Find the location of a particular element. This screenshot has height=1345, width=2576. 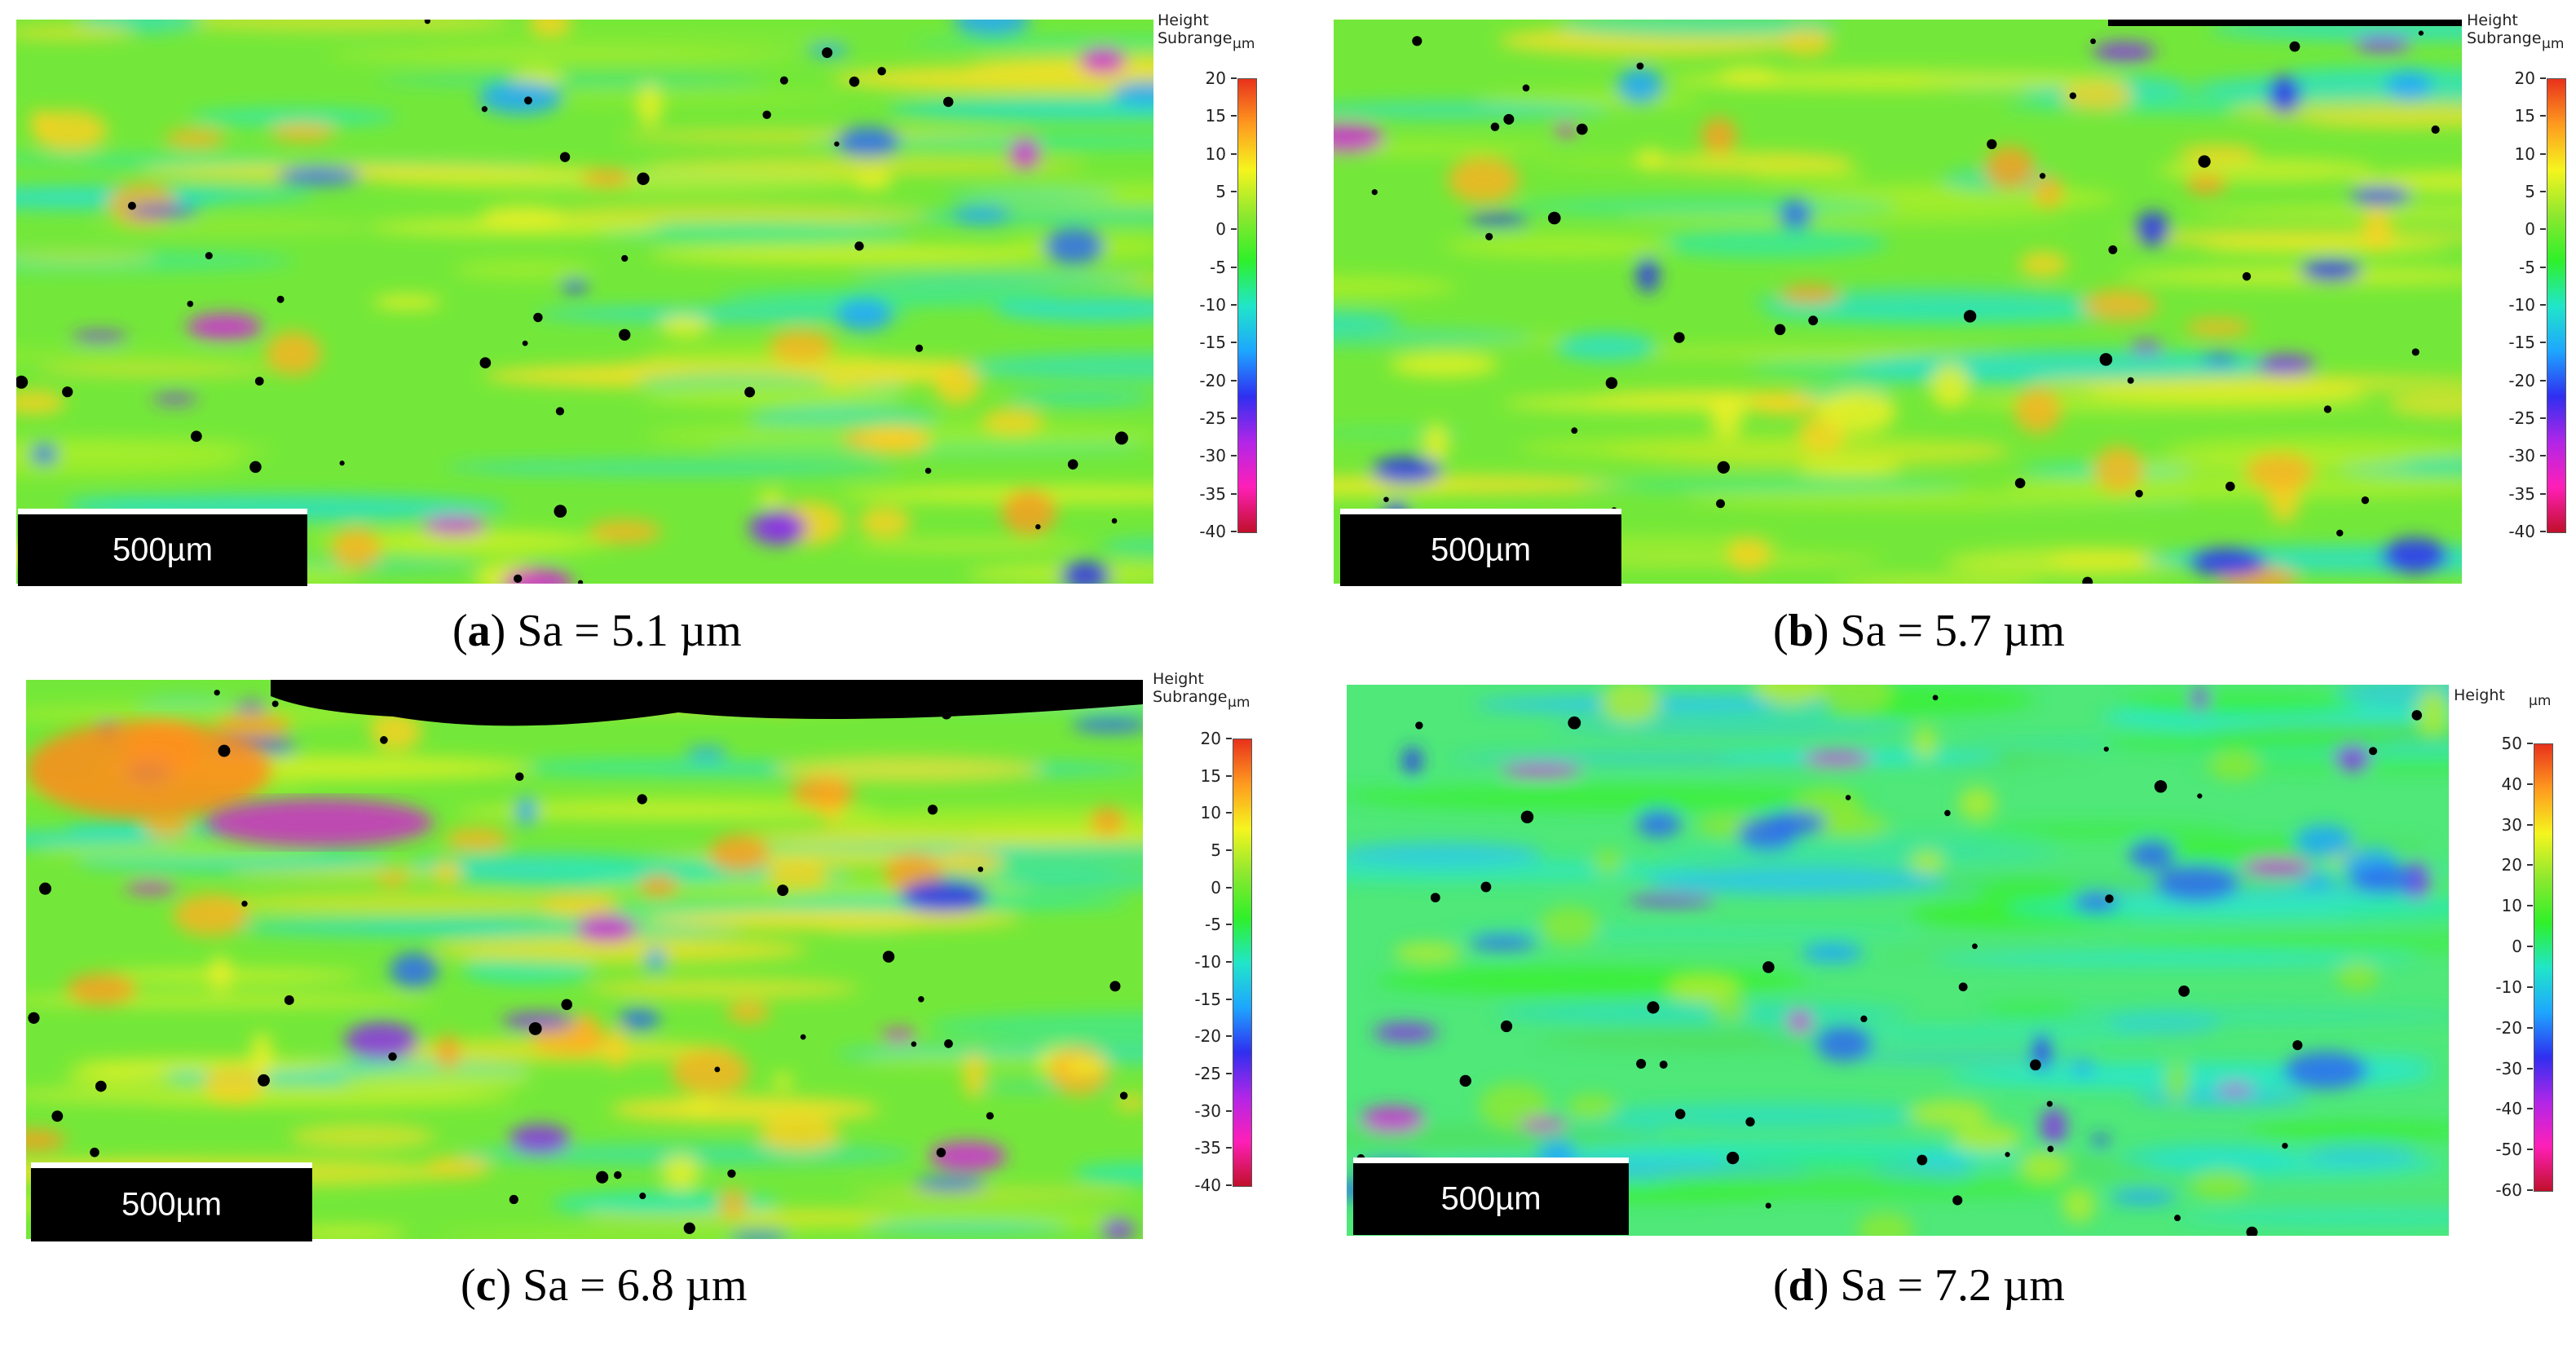

caption-letter: a is located at coordinates (479, 631).